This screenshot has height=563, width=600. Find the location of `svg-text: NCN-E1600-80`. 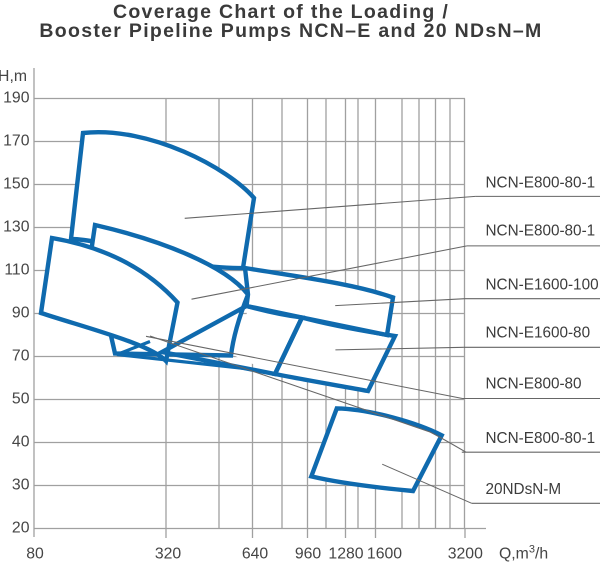

svg-text: NCN-E1600-80 is located at coordinates (538, 333).